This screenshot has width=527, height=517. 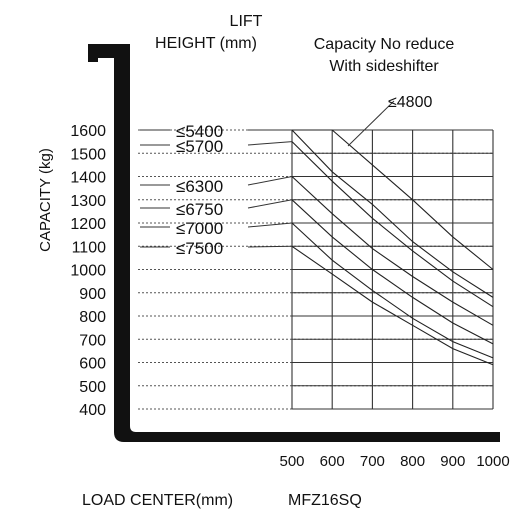 I want to click on subtitle-line-2: With sideshifter, so click(x=384, y=66).